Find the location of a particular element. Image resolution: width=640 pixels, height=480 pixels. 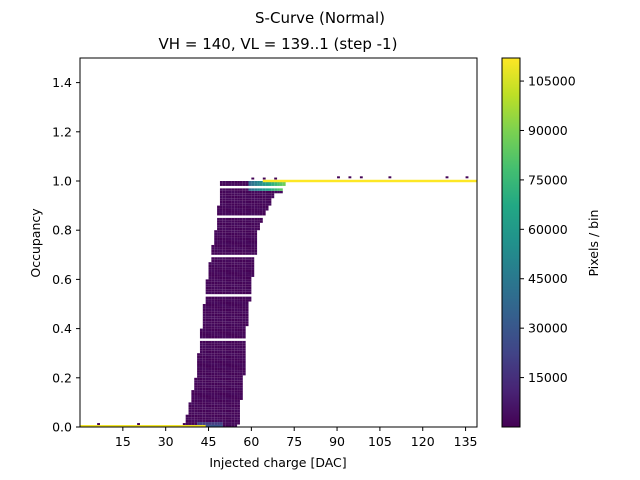

x-tick-label: 105 is located at coordinates (380, 441).